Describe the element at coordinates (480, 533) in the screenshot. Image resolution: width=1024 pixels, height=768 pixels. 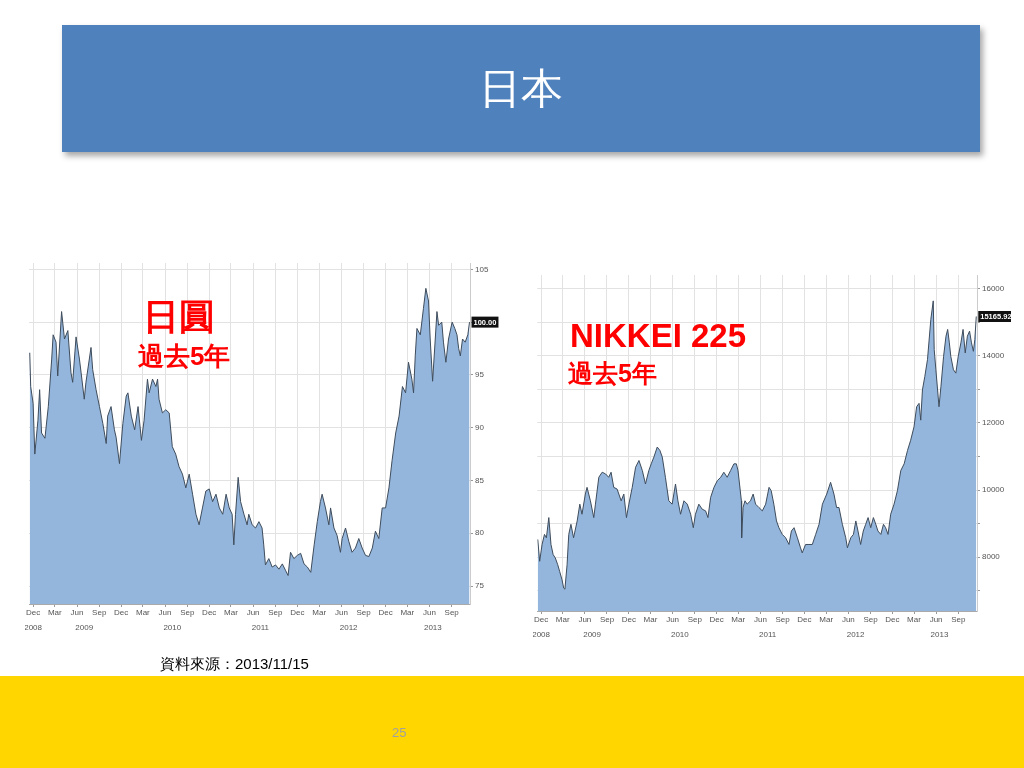
I see `y-tick-label: 80` at that location.